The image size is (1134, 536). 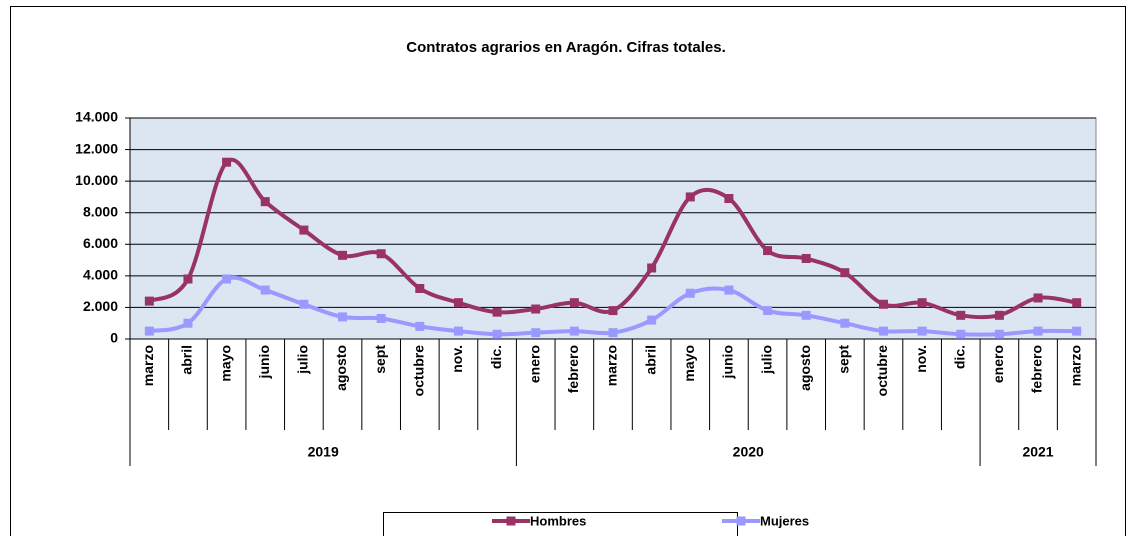 What do you see at coordinates (558, 520) in the screenshot?
I see `legend-label: Hombres` at bounding box center [558, 520].